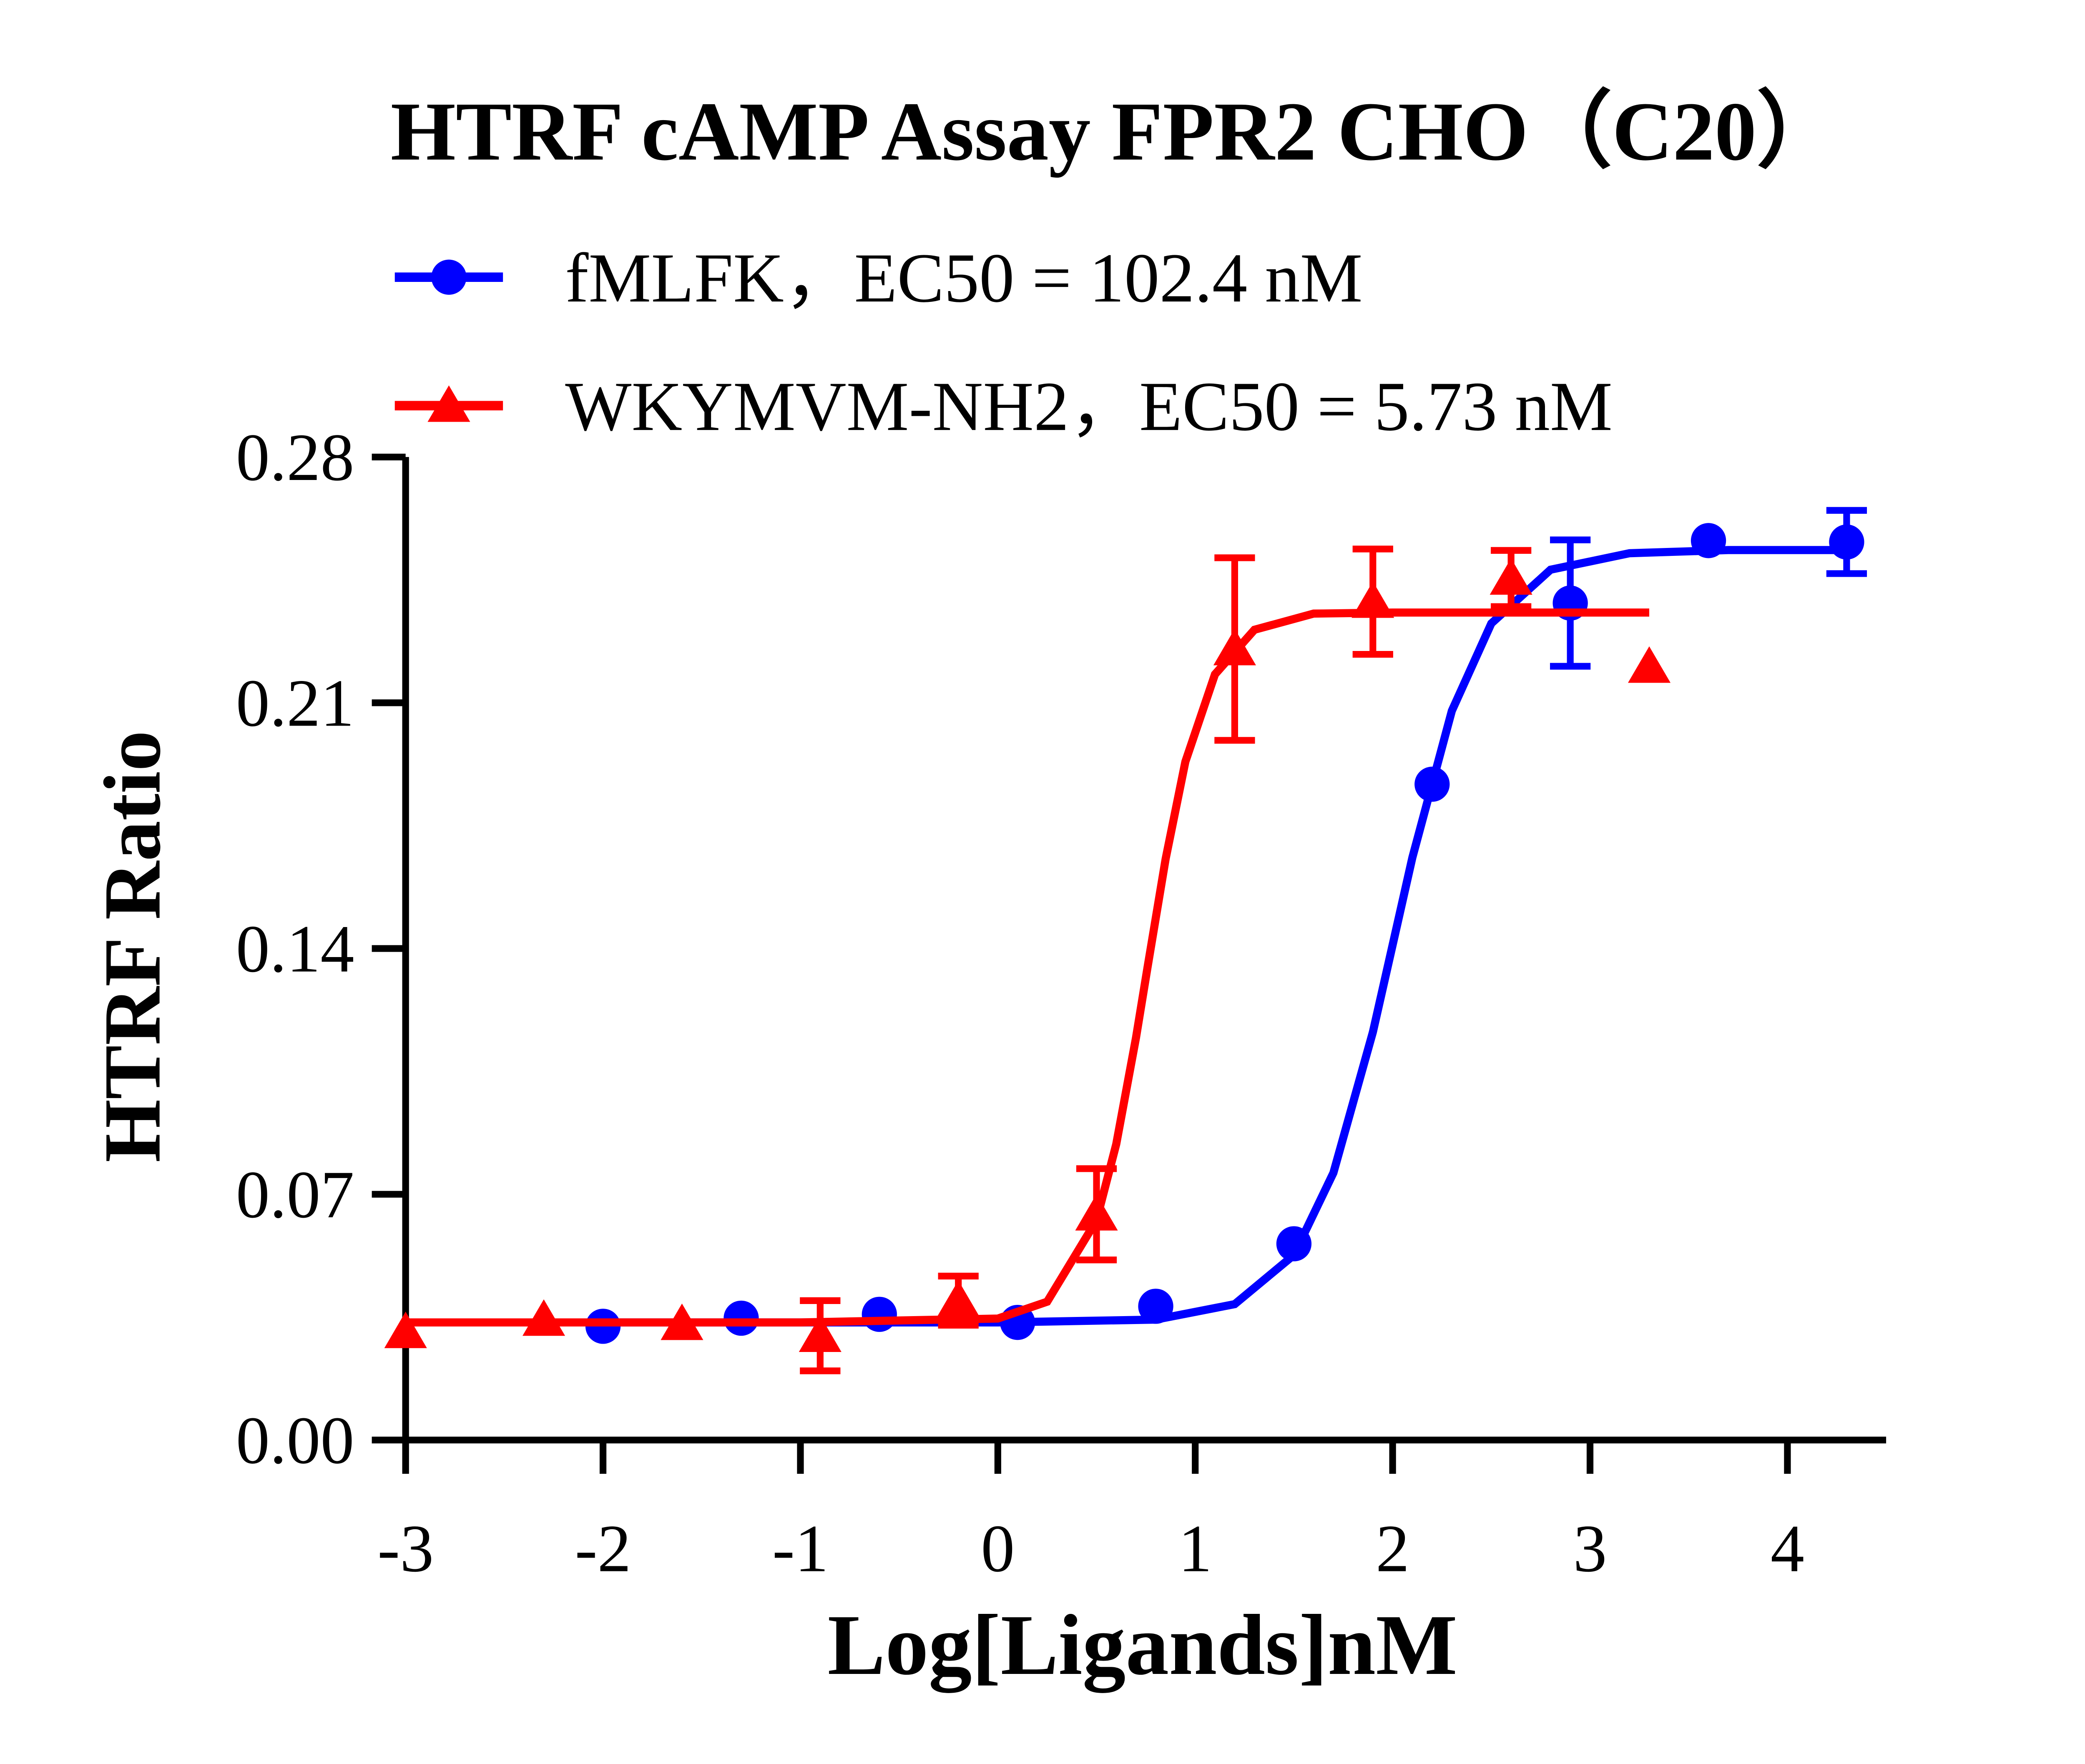  Describe the element at coordinates (1590, 1549) in the screenshot. I see `x-tick-label: 3` at that location.